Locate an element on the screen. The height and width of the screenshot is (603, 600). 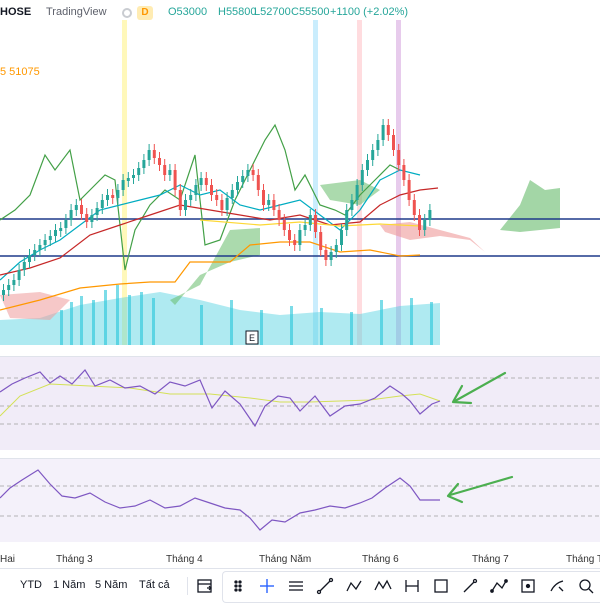
ichimoku-cloud-future is located at coordinates (530, 206).